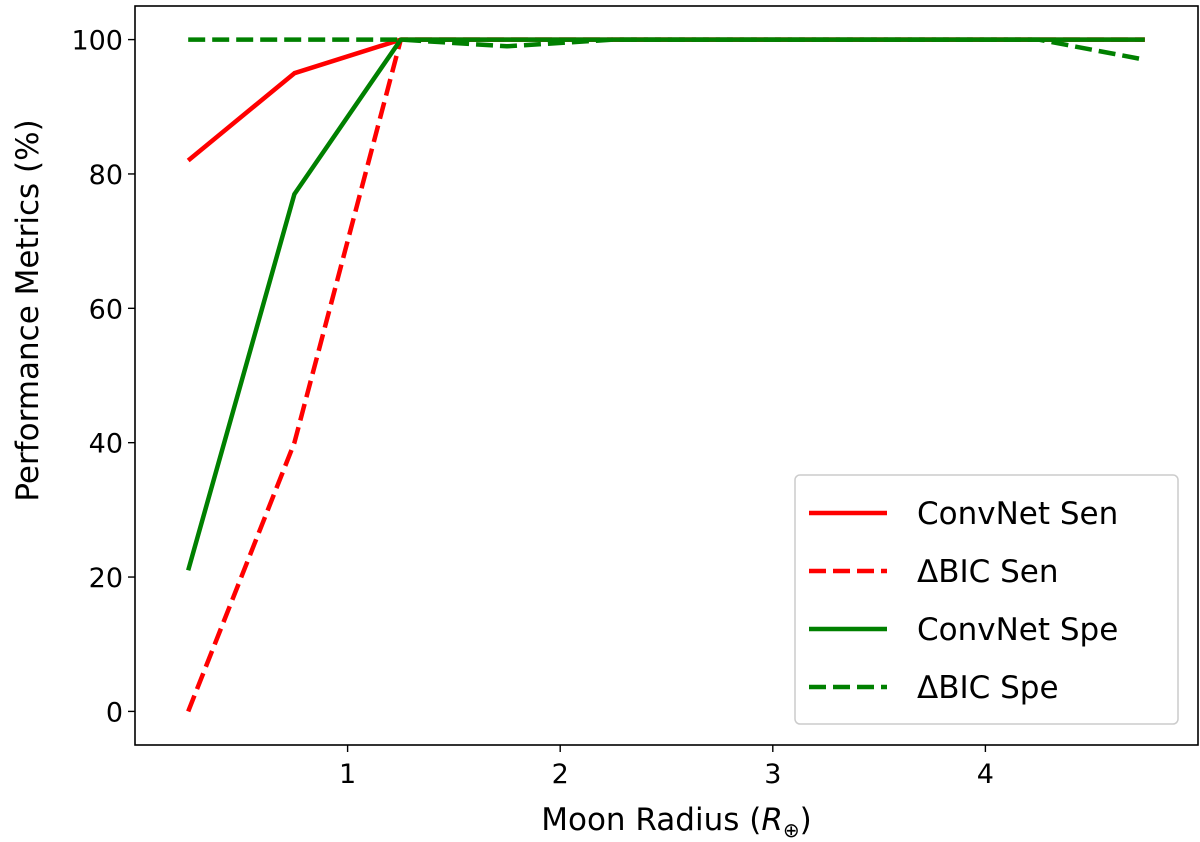  I want to click on y-tick-label: 20, so click(106, 578).